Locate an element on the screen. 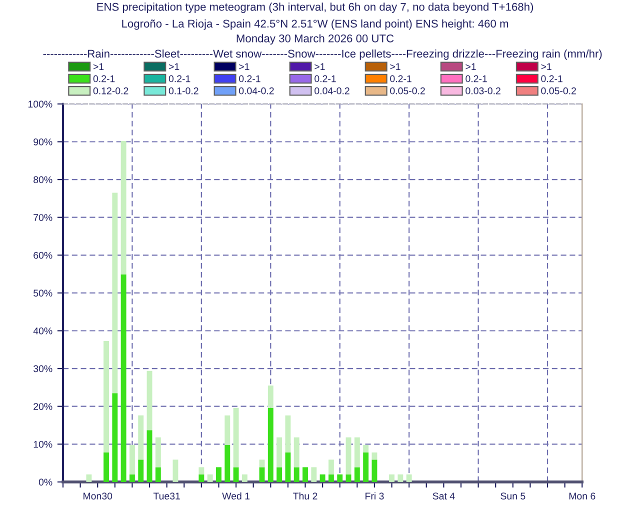 Image resolution: width=630 pixels, height=525 pixels. legend-title: ------------Rain------------Sleet---------Wet snow-------Snow-------Ice pellets----Freezing drizzle---Freezing rain (mm/hr) is located at coordinates (322, 54).